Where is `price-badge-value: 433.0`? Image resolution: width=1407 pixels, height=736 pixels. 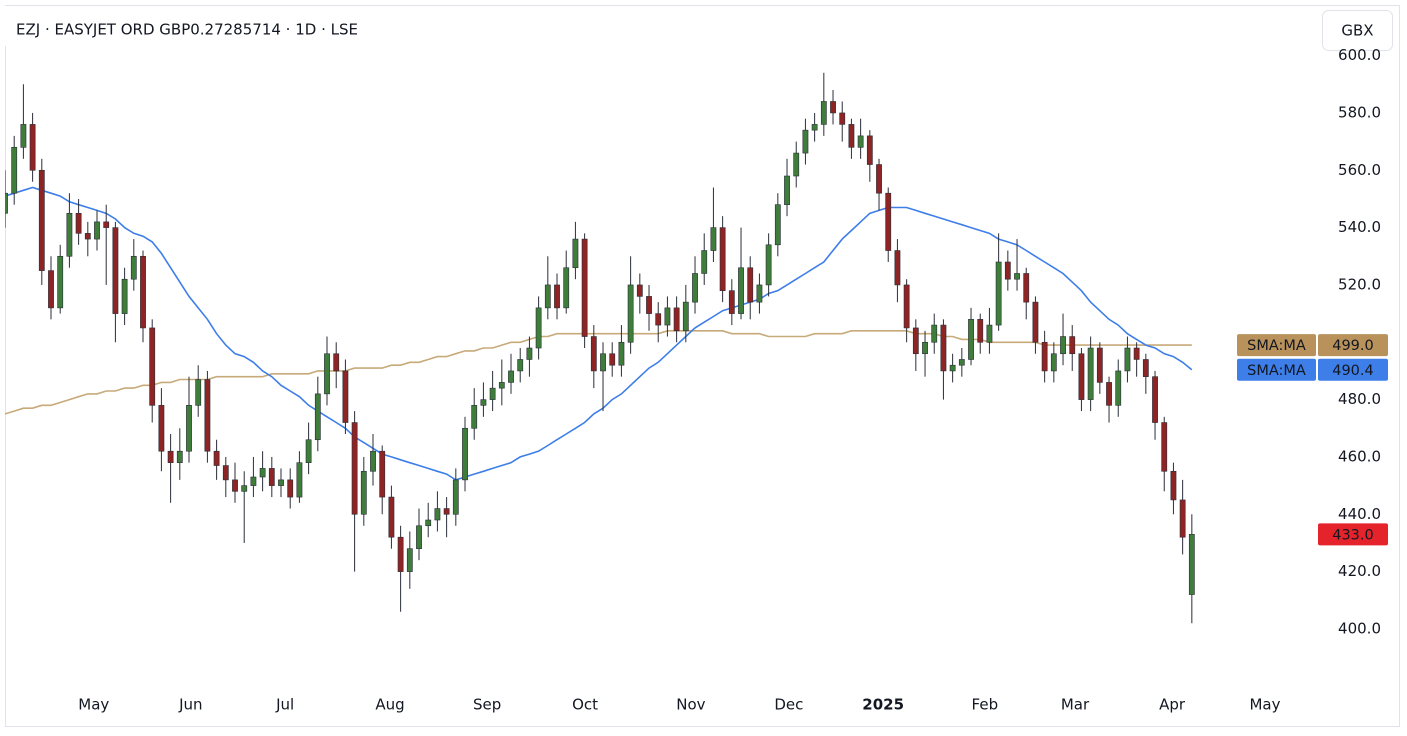 price-badge-value: 433.0 is located at coordinates (1353, 535).